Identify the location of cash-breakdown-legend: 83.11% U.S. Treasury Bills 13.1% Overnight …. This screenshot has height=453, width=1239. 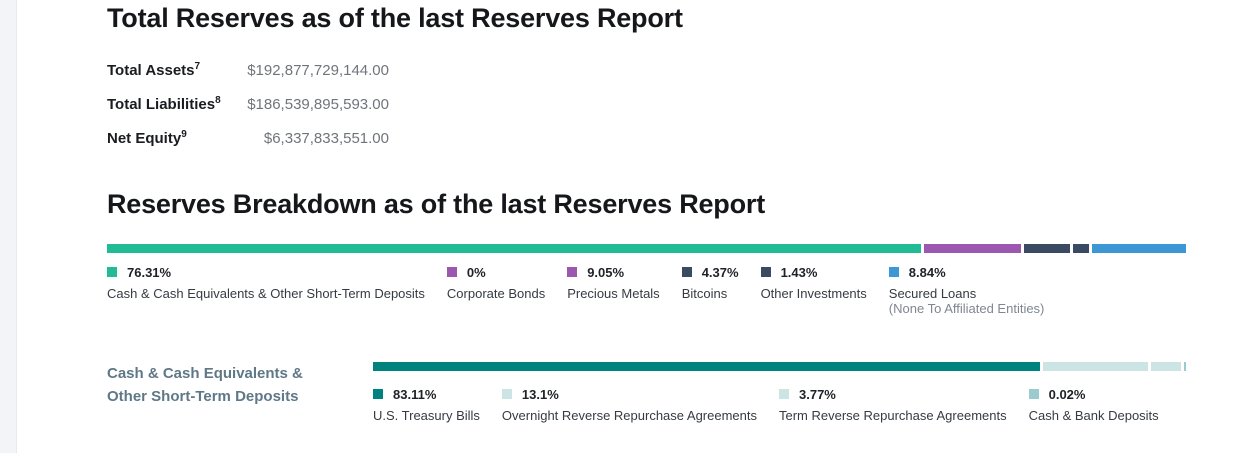
(779, 404).